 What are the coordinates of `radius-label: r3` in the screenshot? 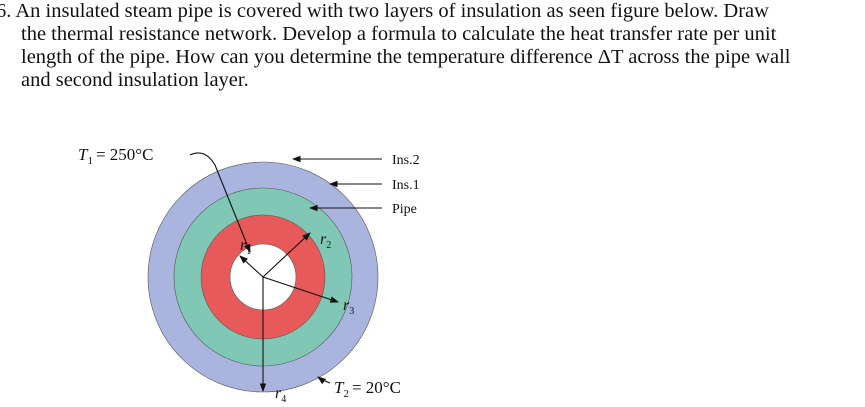 It's located at (348, 307).